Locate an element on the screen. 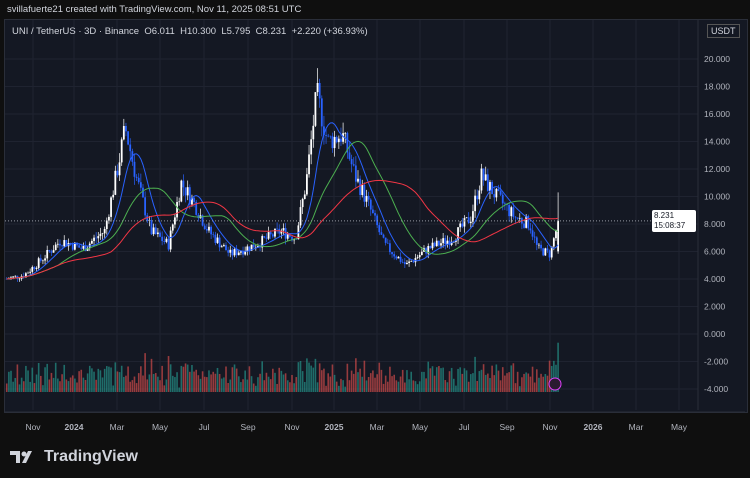  currency-button: USDT is located at coordinates (723, 31).